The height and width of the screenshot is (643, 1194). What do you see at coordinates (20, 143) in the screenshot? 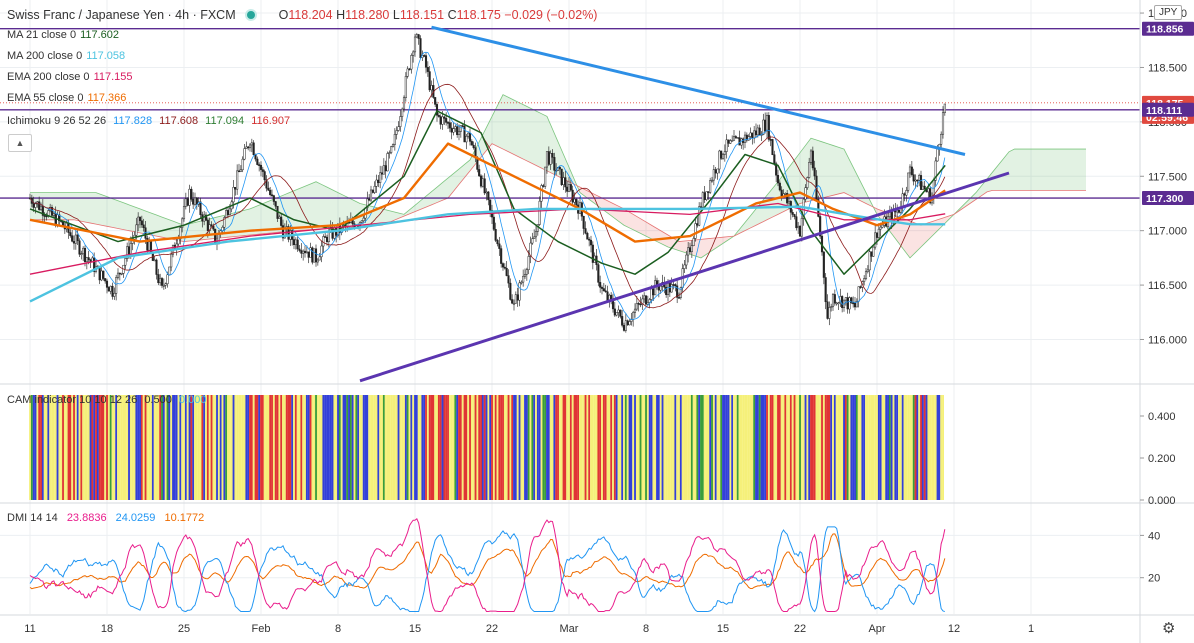
I see `collapse-legend-button: ▲` at bounding box center [20, 143].